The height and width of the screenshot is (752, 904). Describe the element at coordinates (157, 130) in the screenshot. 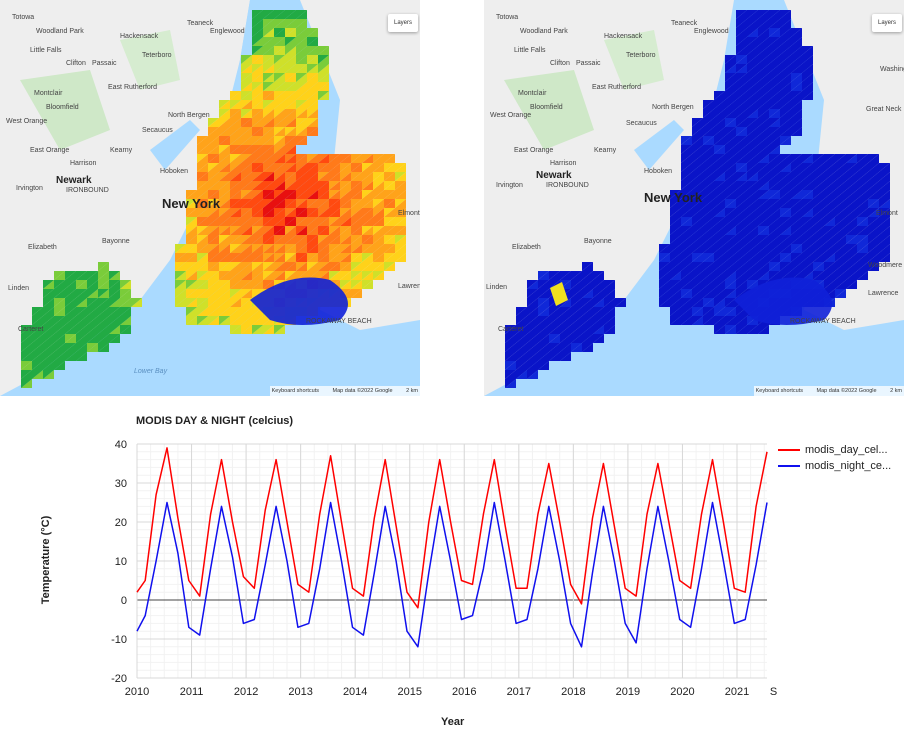

I see `place-label: Secaucus` at that location.